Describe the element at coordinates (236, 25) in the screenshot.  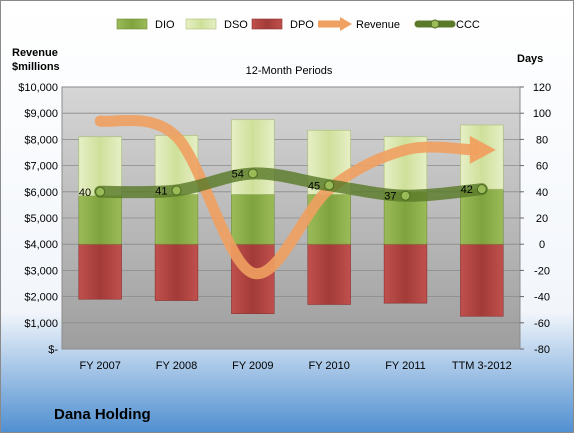
I see `legend-label-dso: DSO` at that location.